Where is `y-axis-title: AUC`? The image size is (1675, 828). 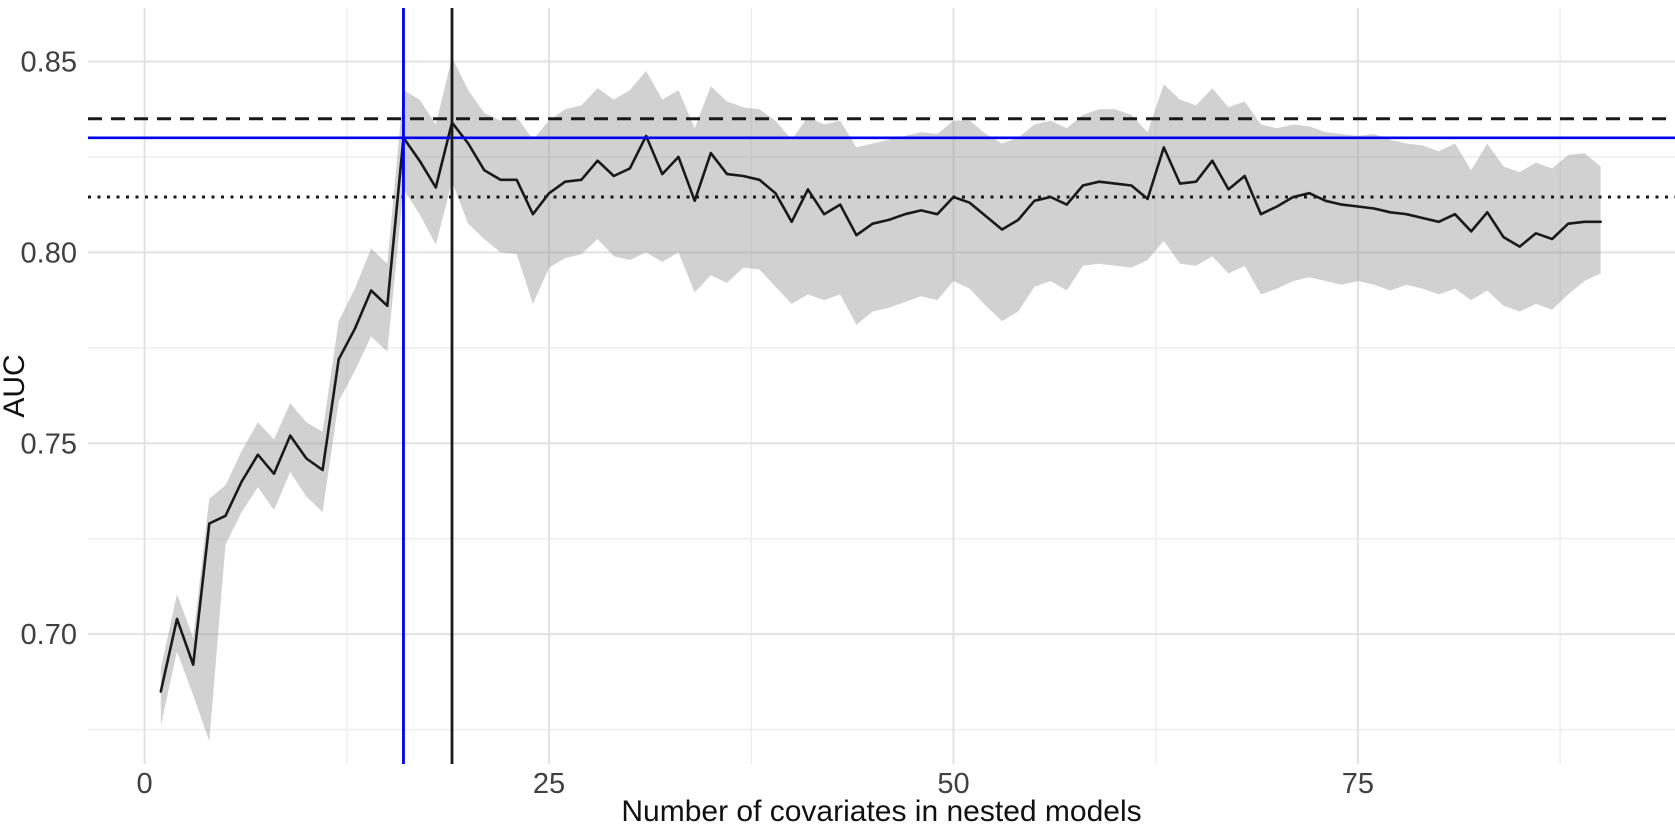 y-axis-title: AUC is located at coordinates (15, 386).